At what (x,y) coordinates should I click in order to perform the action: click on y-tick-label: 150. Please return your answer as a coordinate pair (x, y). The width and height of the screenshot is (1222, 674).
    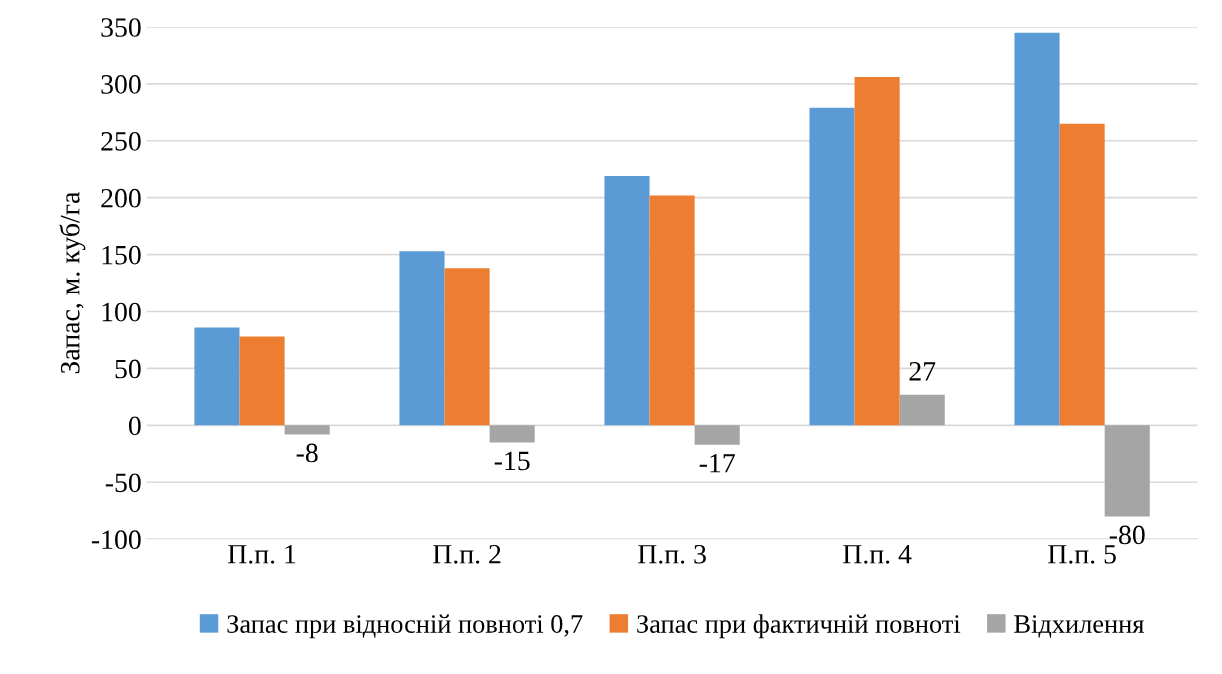
    Looking at the image, I should click on (121, 255).